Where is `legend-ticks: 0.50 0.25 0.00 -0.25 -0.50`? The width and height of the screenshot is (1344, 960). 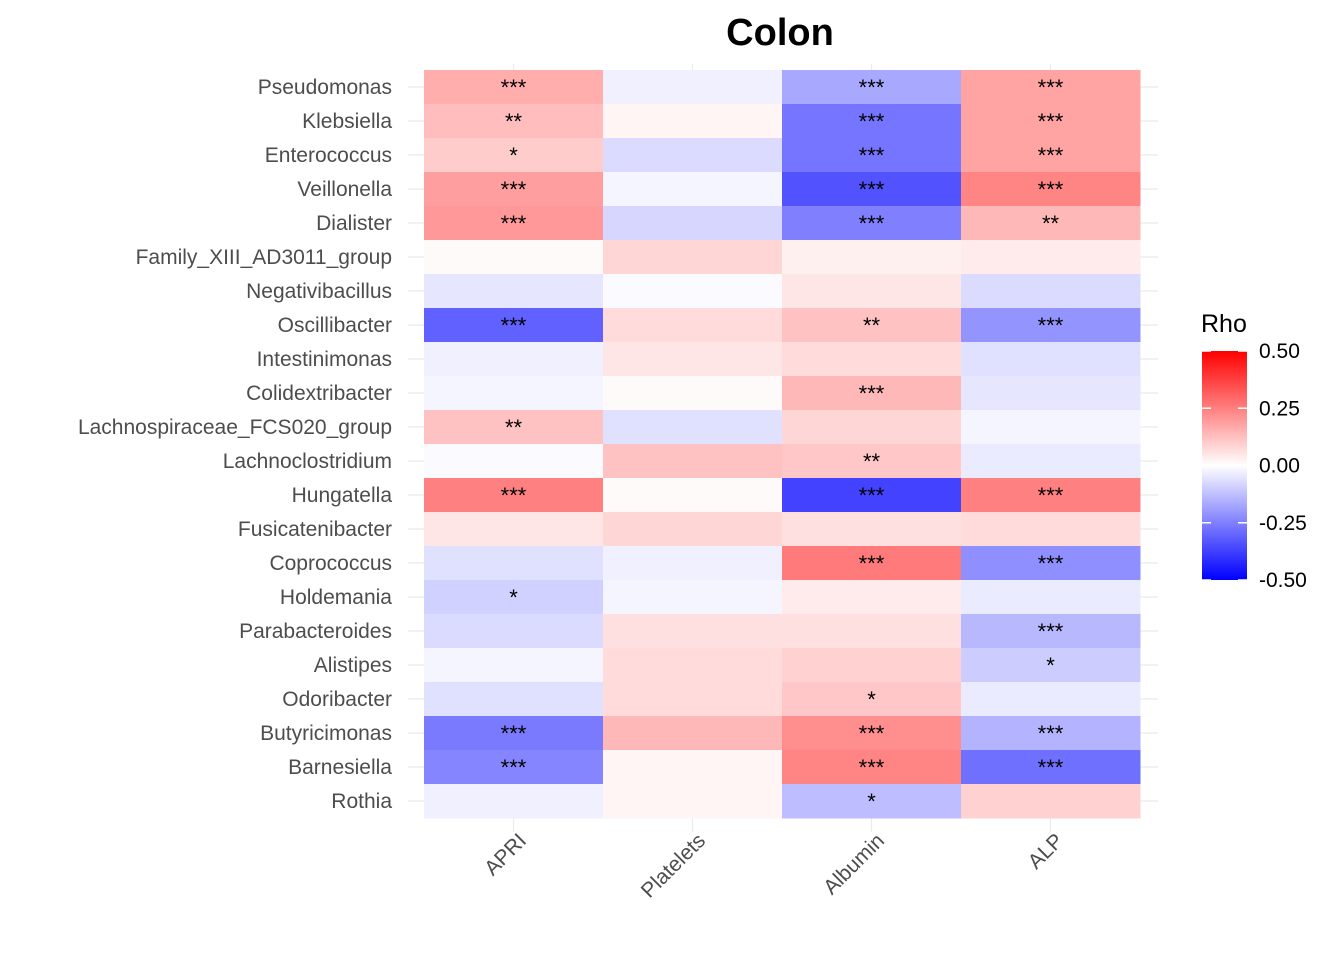
legend-ticks: 0.50 0.25 0.00 -0.25 -0.50 is located at coordinates (1254, 466).